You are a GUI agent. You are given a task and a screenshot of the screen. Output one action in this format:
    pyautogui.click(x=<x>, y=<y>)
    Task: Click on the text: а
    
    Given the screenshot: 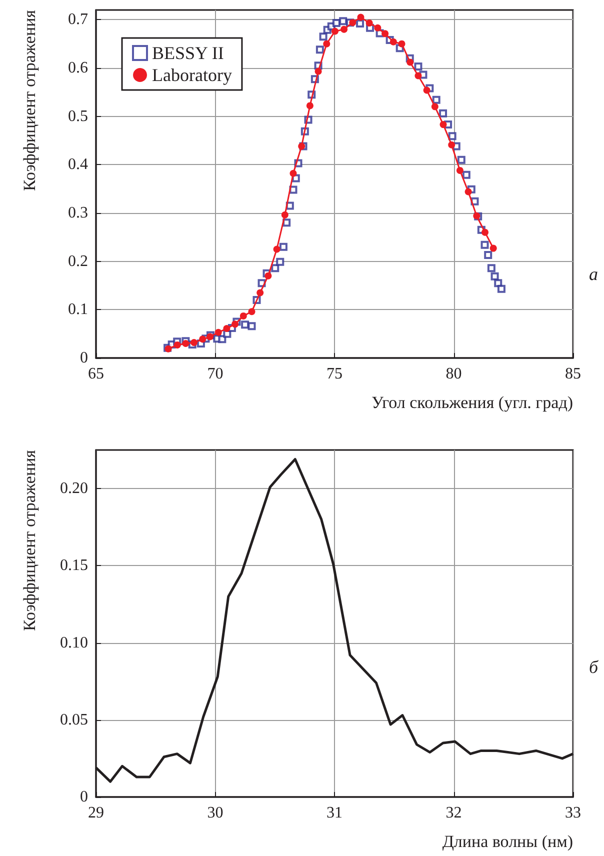 What is the action you would take?
    pyautogui.click(x=593, y=274)
    